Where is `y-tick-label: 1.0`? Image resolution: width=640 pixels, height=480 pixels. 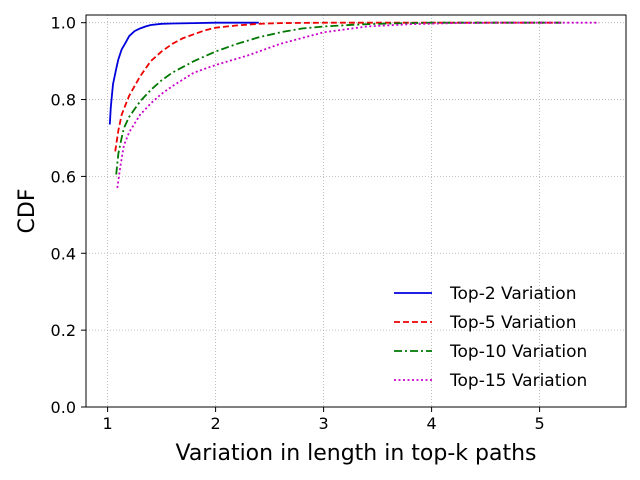 y-tick-label: 1.0 is located at coordinates (63, 23).